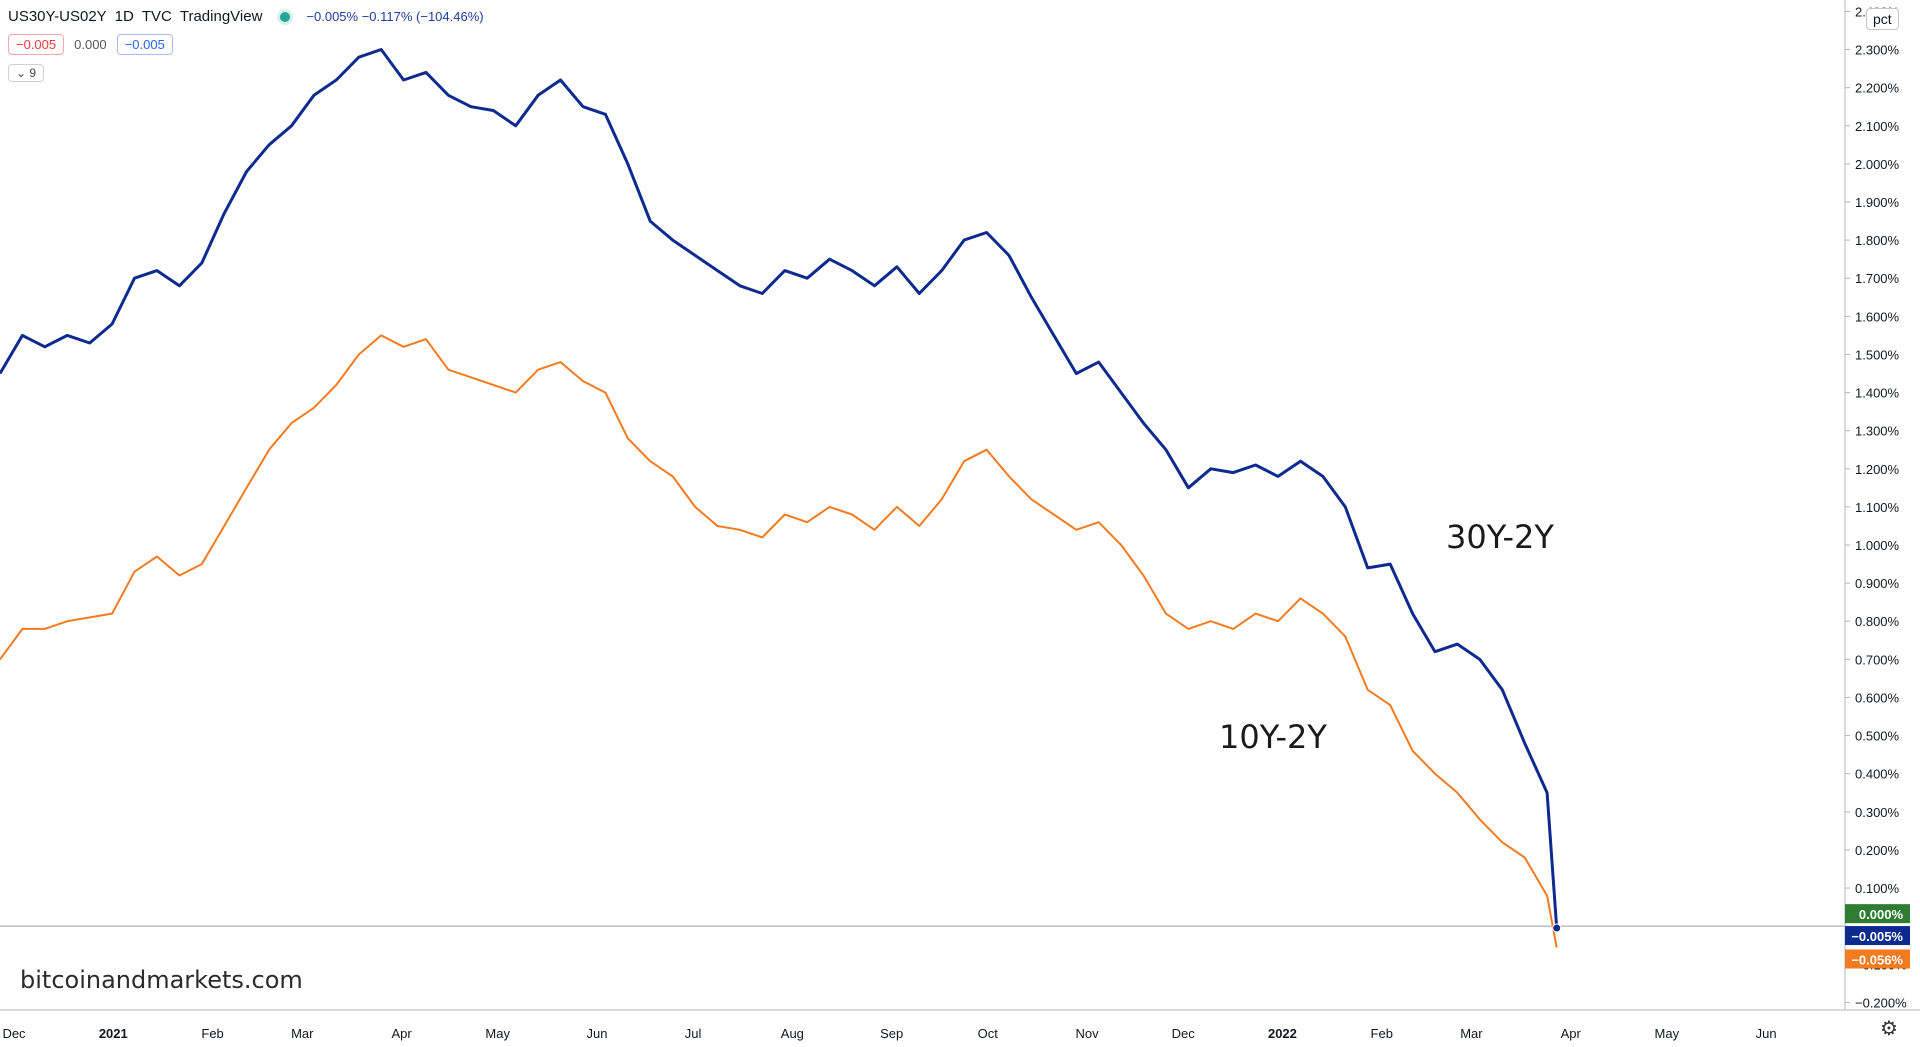 The width and height of the screenshot is (1920, 1047). I want to click on price-badge-label: −0.005%, so click(1877, 936).